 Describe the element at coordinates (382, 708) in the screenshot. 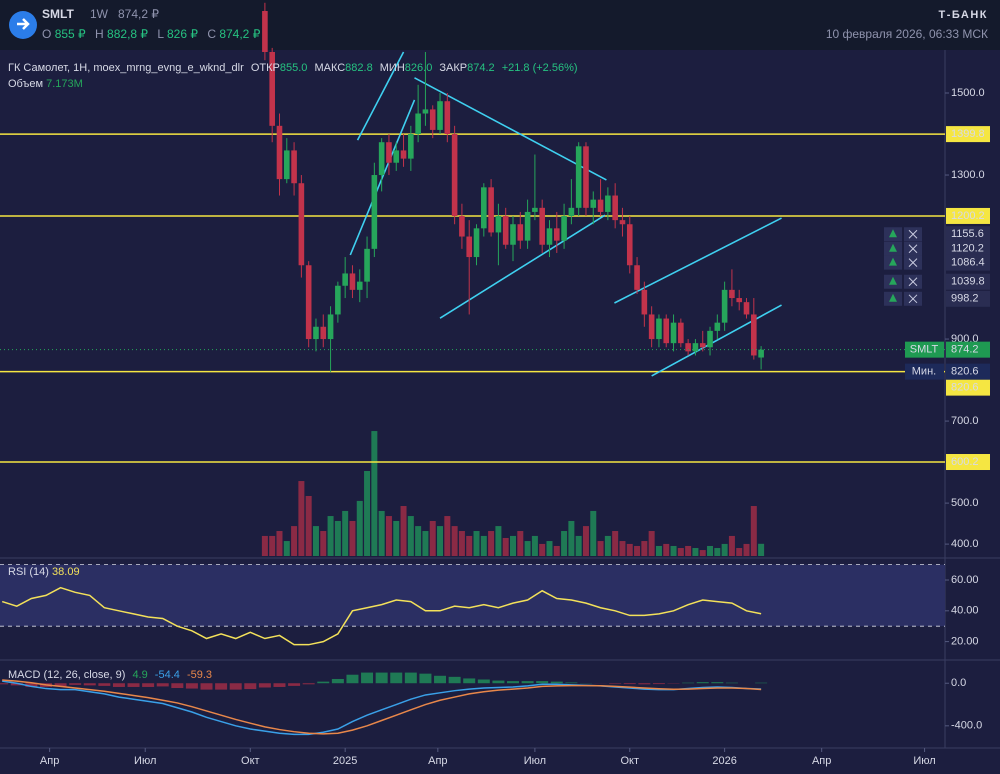

I see `macd-line` at that location.